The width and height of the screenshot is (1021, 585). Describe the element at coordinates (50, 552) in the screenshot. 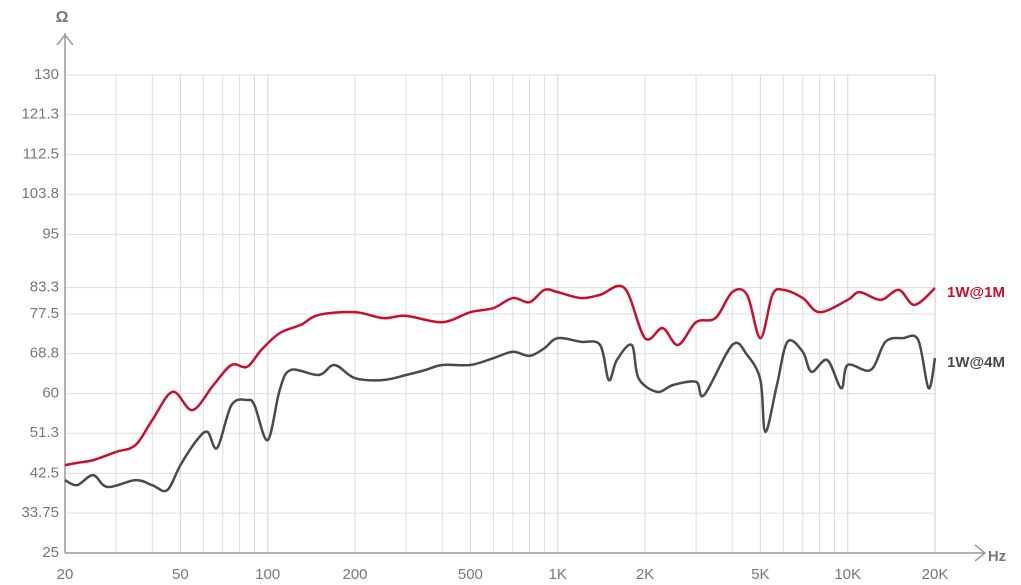

I see `y-tick-label: 25` at that location.